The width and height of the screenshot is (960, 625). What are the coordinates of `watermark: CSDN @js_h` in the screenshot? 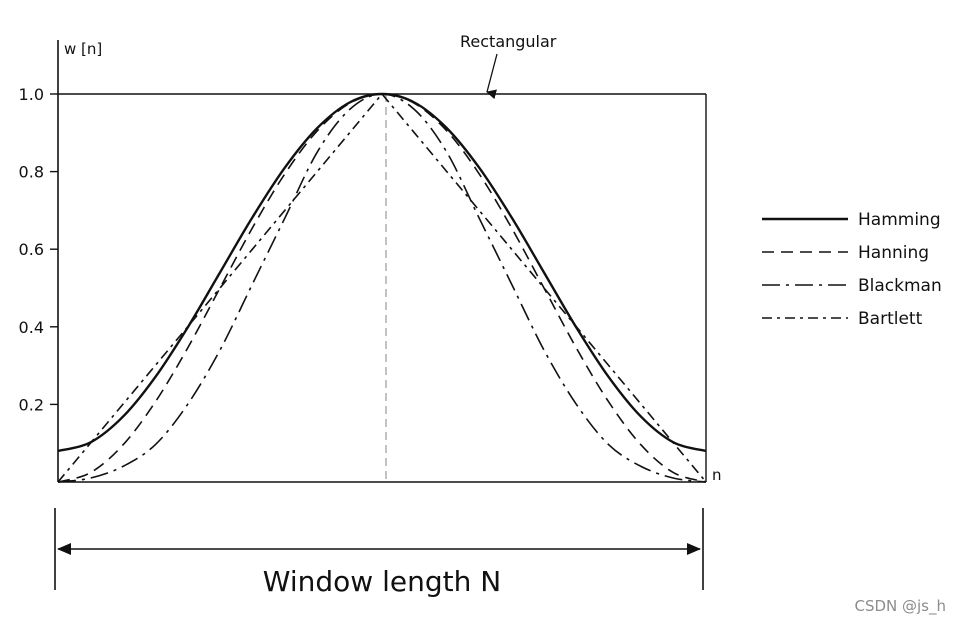 It's located at (900, 606).